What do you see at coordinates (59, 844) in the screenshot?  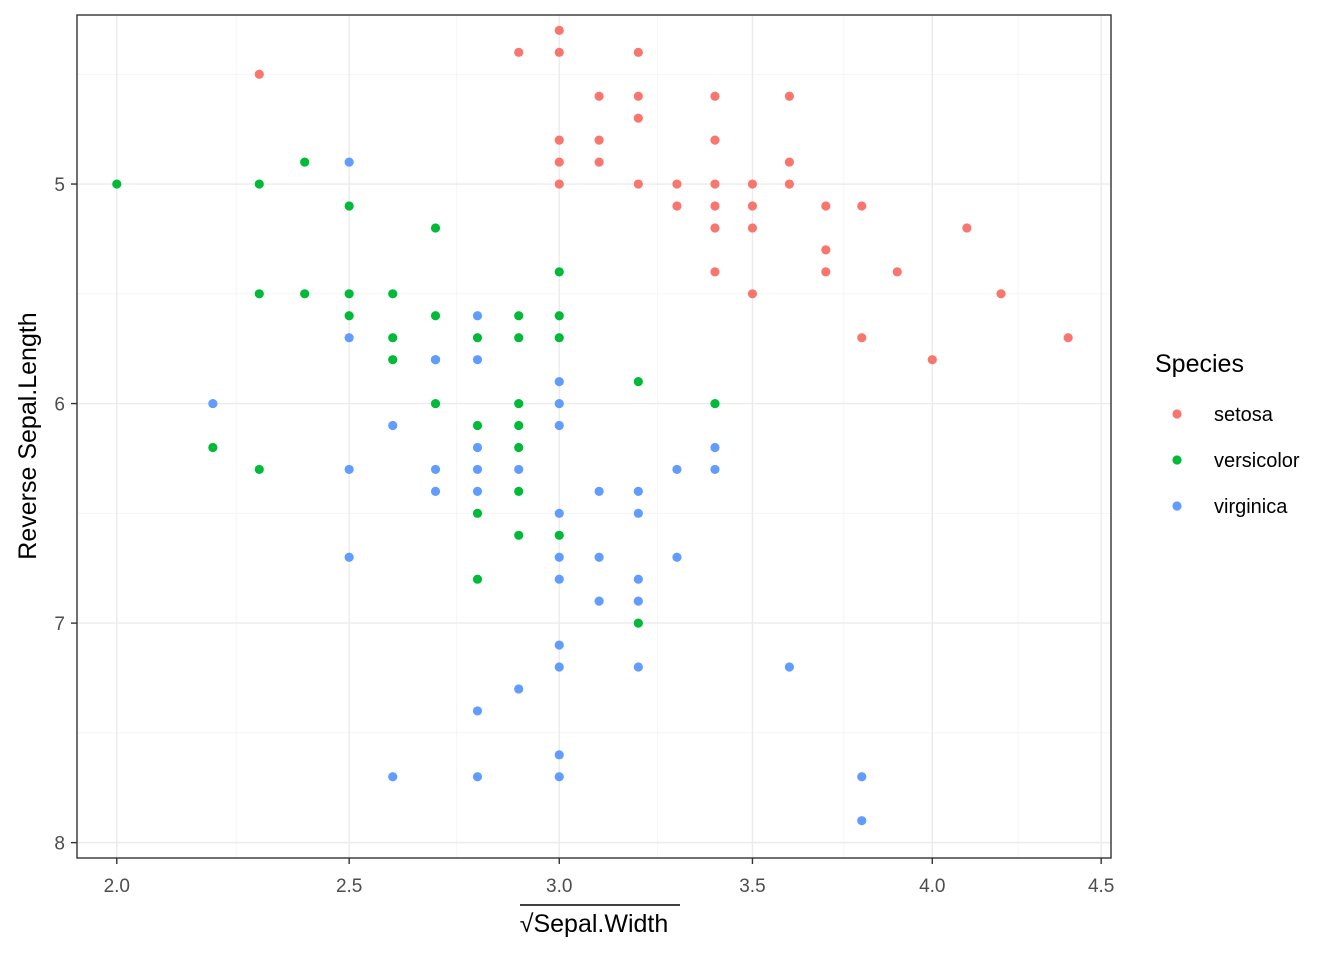 I see `y-tick-label: 8` at bounding box center [59, 844].